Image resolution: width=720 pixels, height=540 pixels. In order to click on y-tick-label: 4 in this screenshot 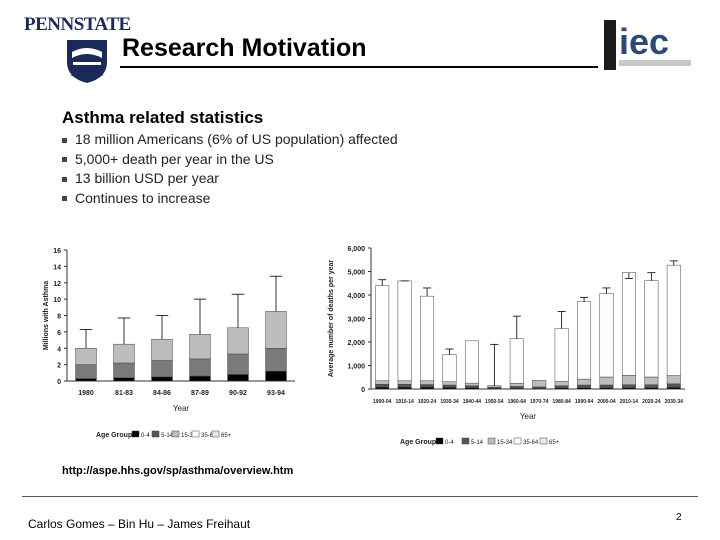, I will do `click(59, 349)`.